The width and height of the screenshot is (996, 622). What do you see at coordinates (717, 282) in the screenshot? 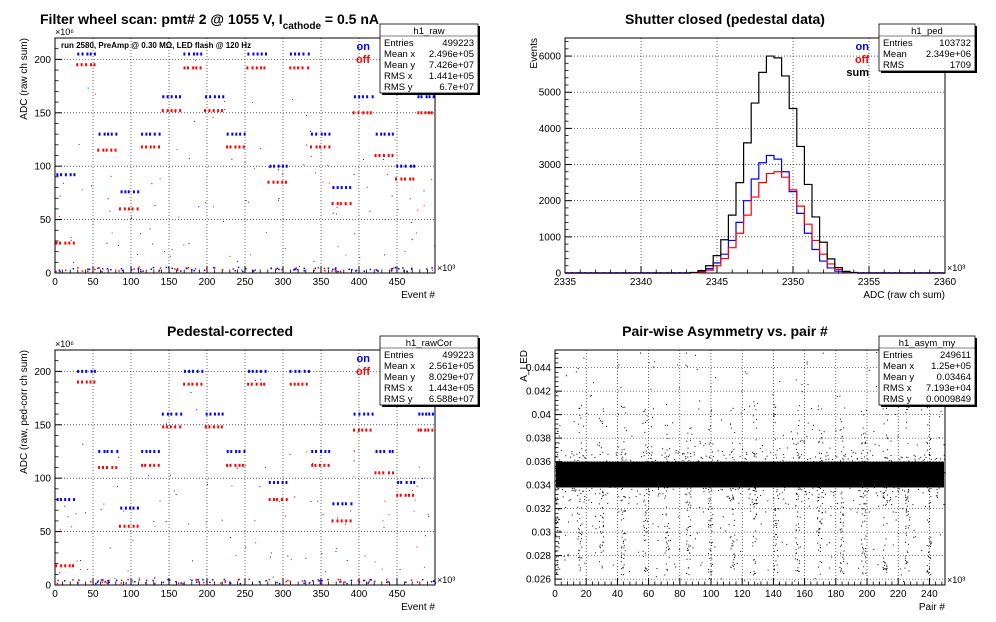
I see `x-tick-label: 2345` at bounding box center [717, 282].